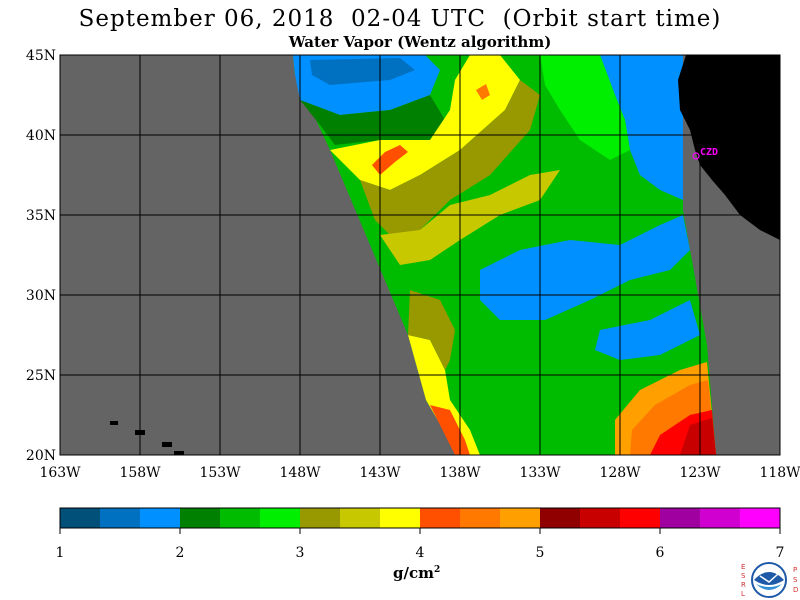  Describe the element at coordinates (300, 473) in the screenshot. I see `lon-label: 148W` at that location.